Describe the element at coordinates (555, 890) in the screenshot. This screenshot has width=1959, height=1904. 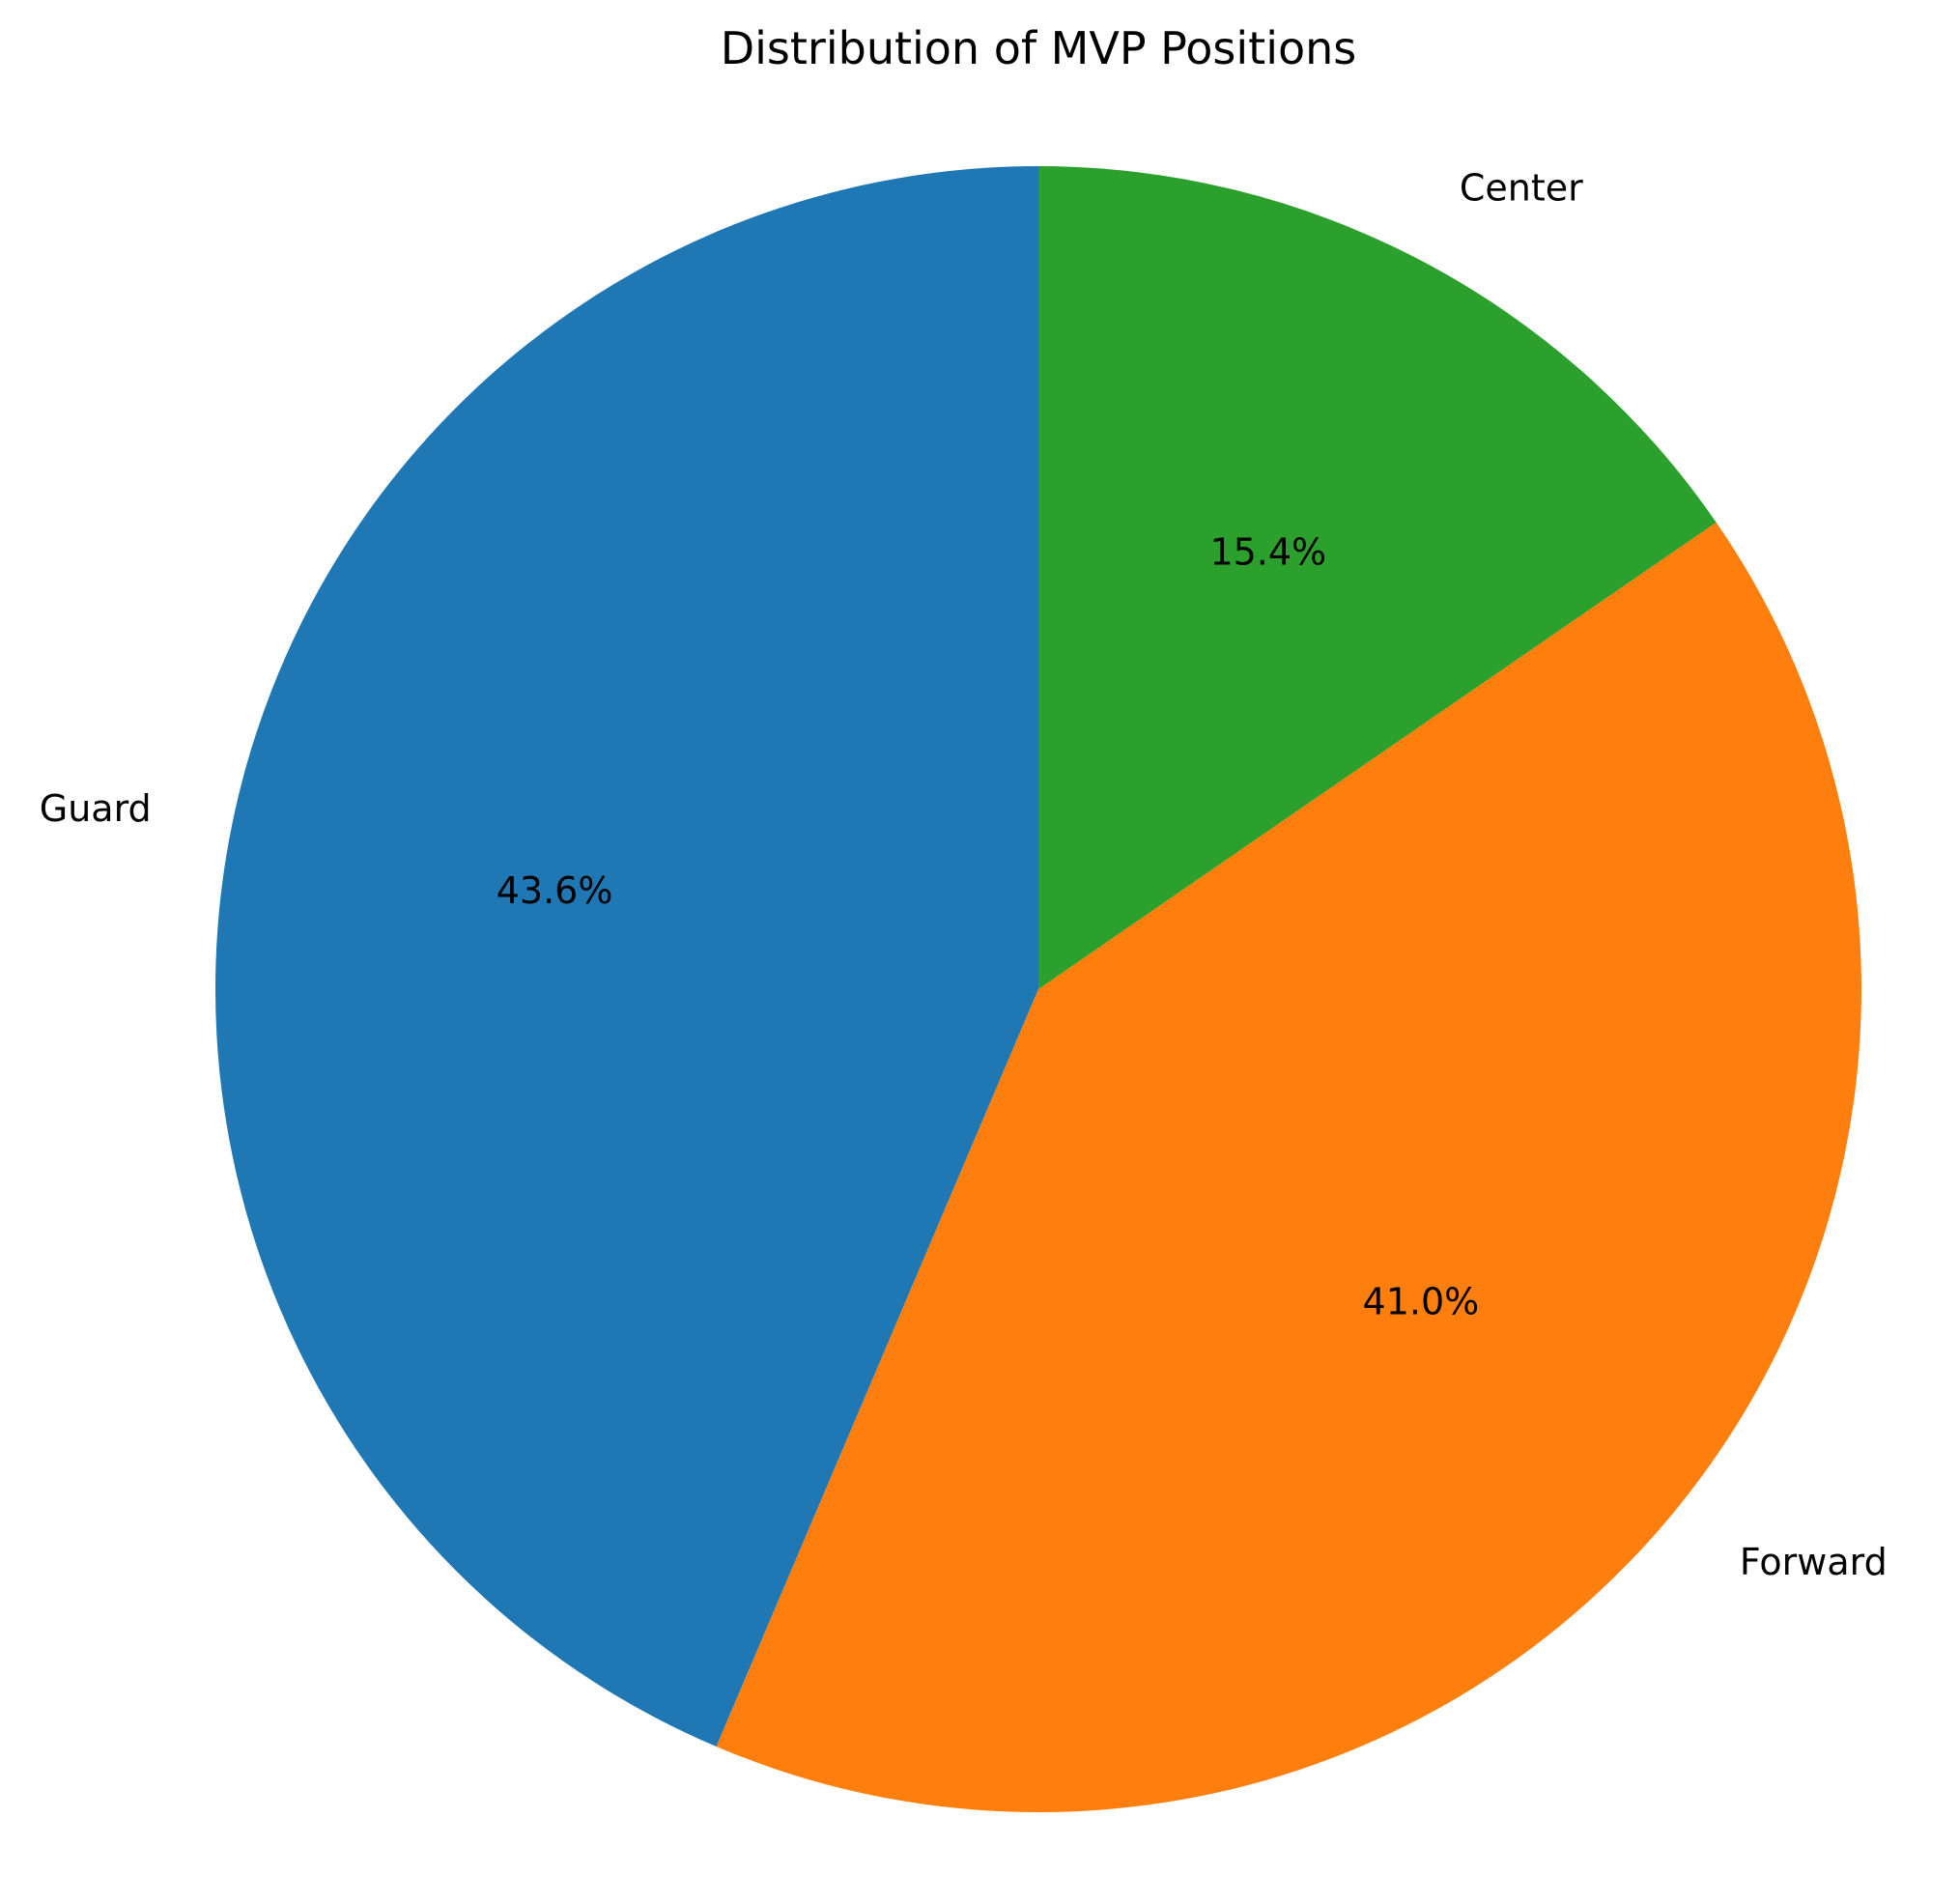
I see `pct-label-guard: 43.6%` at that location.